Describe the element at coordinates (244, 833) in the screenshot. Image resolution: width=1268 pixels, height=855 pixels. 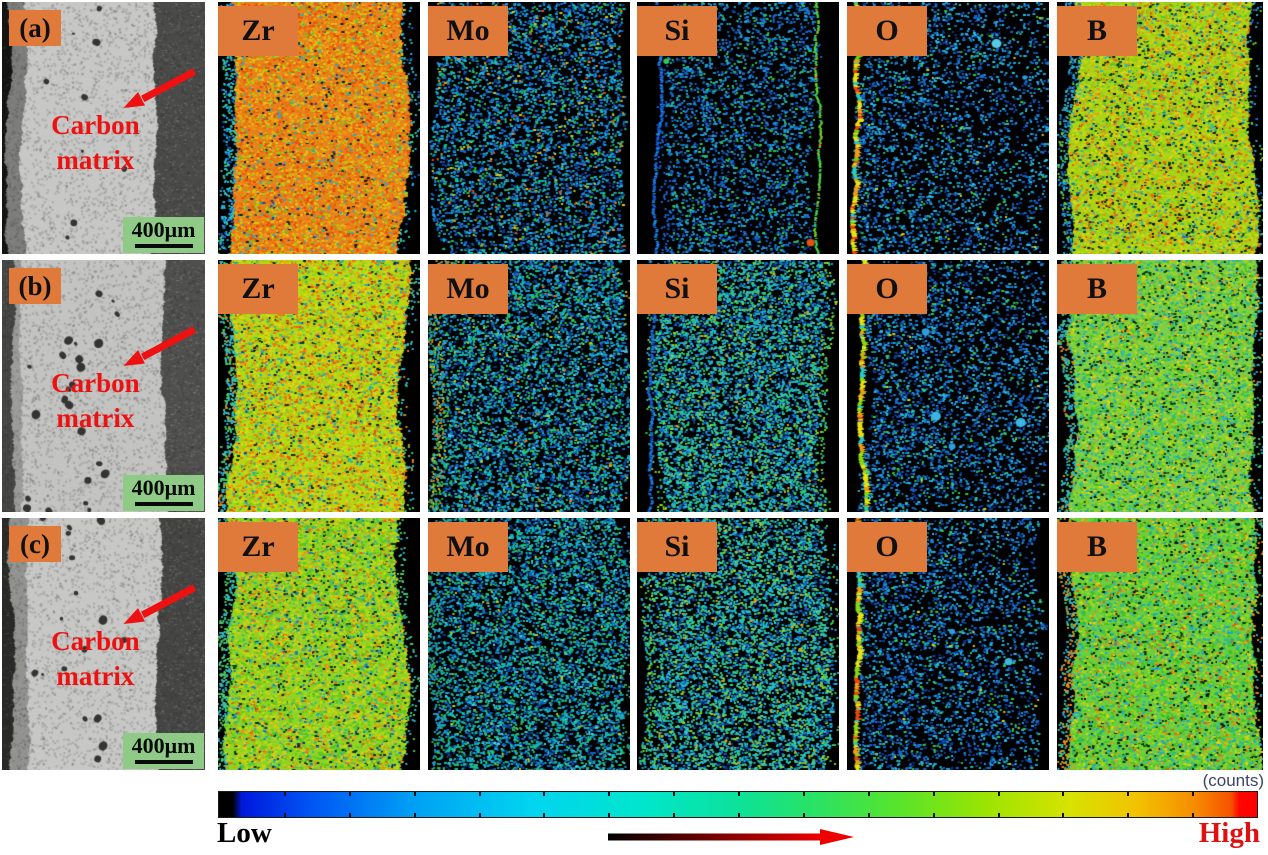
I see `colorbar-low-label: Low` at that location.